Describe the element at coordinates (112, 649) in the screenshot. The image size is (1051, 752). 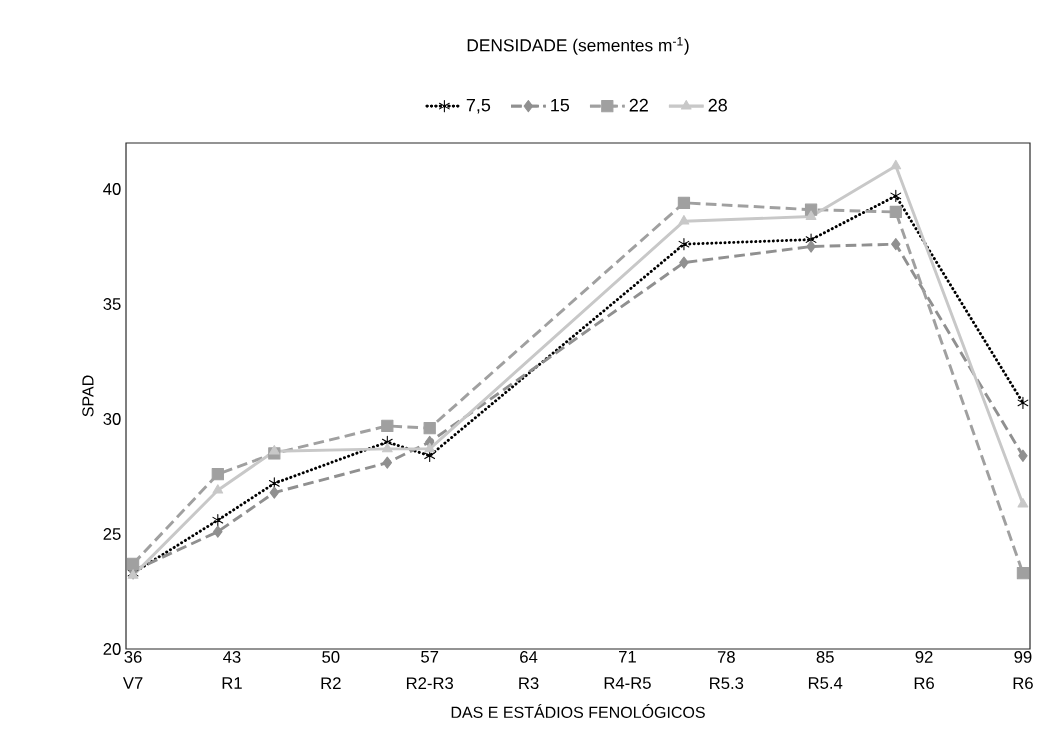
I see `y-tick-label: 20` at that location.